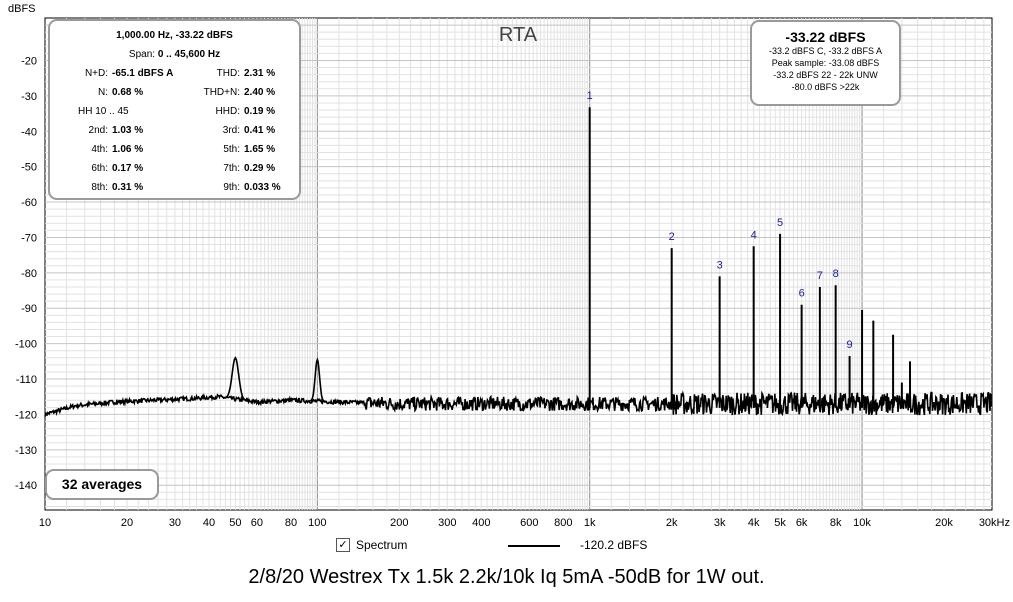 The height and width of the screenshot is (602, 1013). Describe the element at coordinates (825, 75) in the screenshot. I see `level-unweighted: -33.2 dBFS 22 - 22k UNW` at that location.